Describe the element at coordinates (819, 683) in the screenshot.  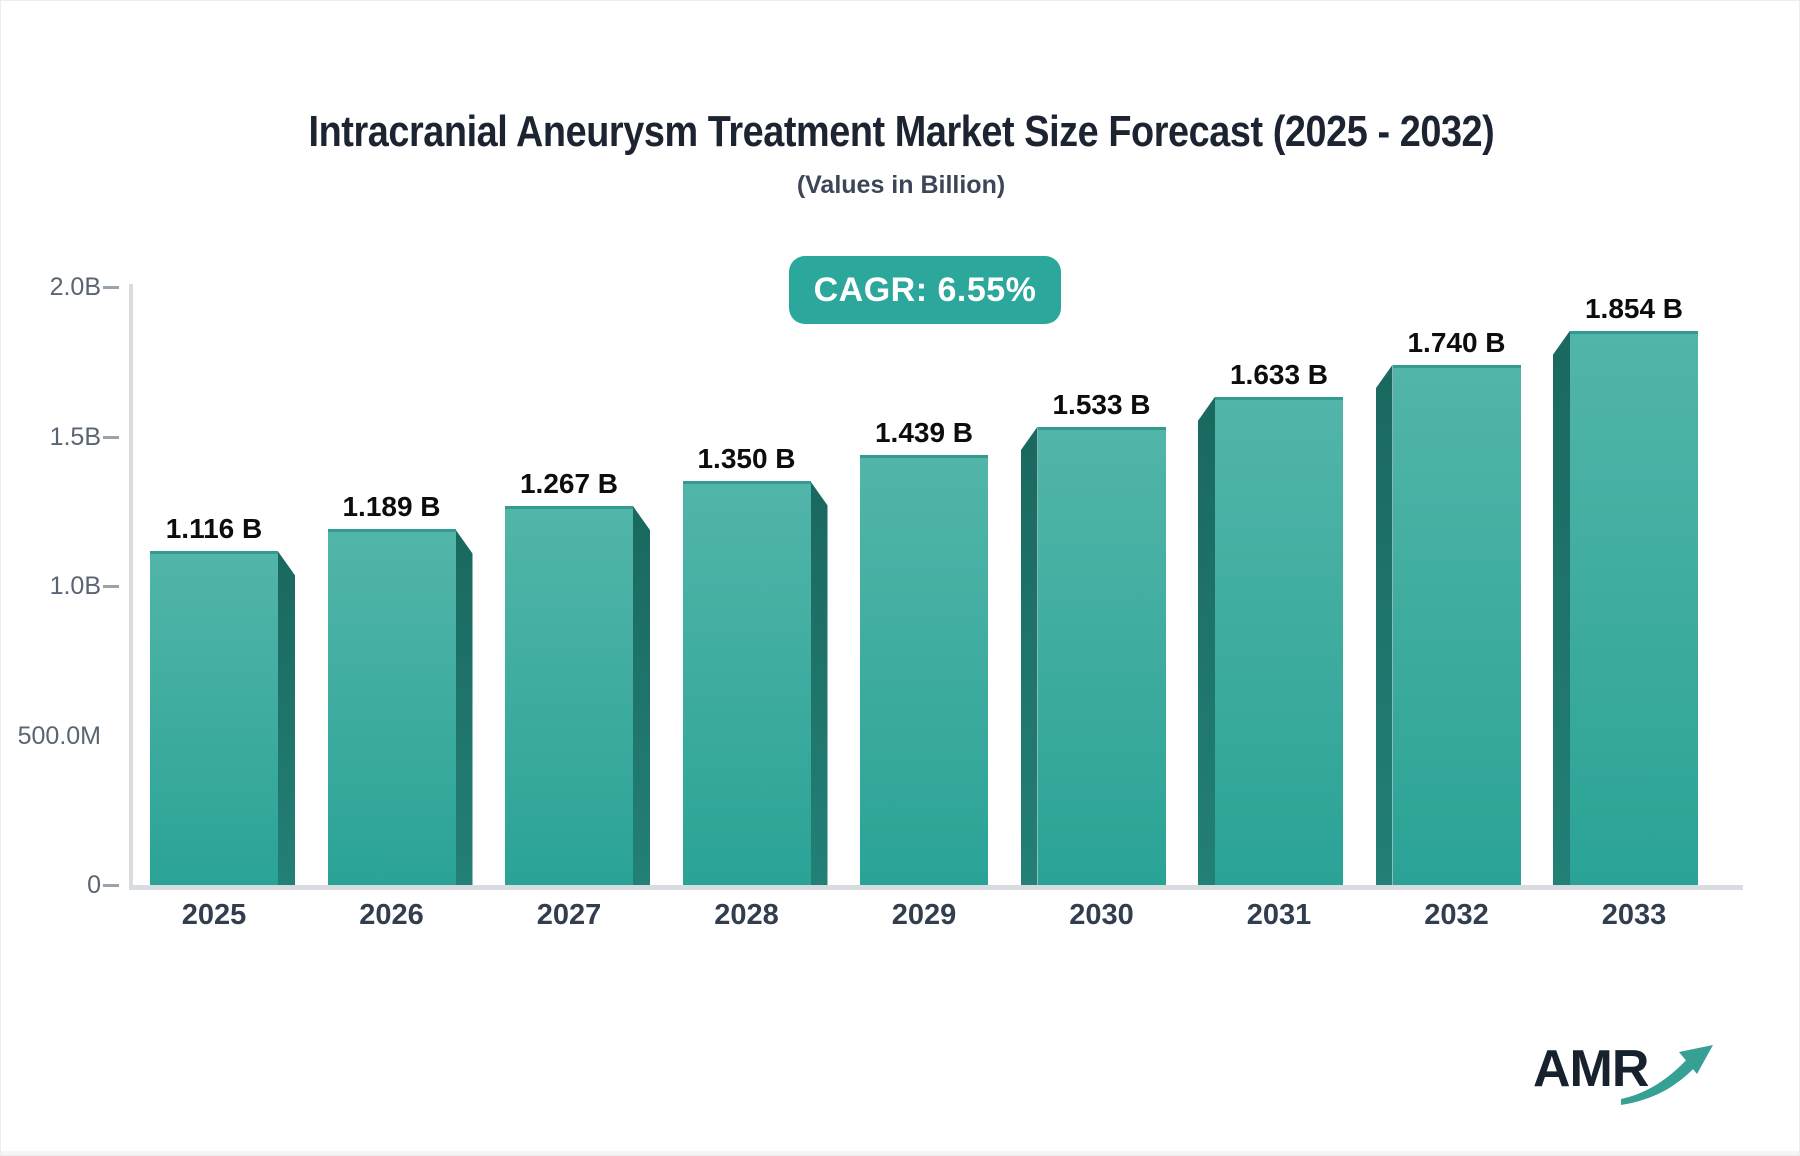
I see `bar-bevel-2028` at that location.